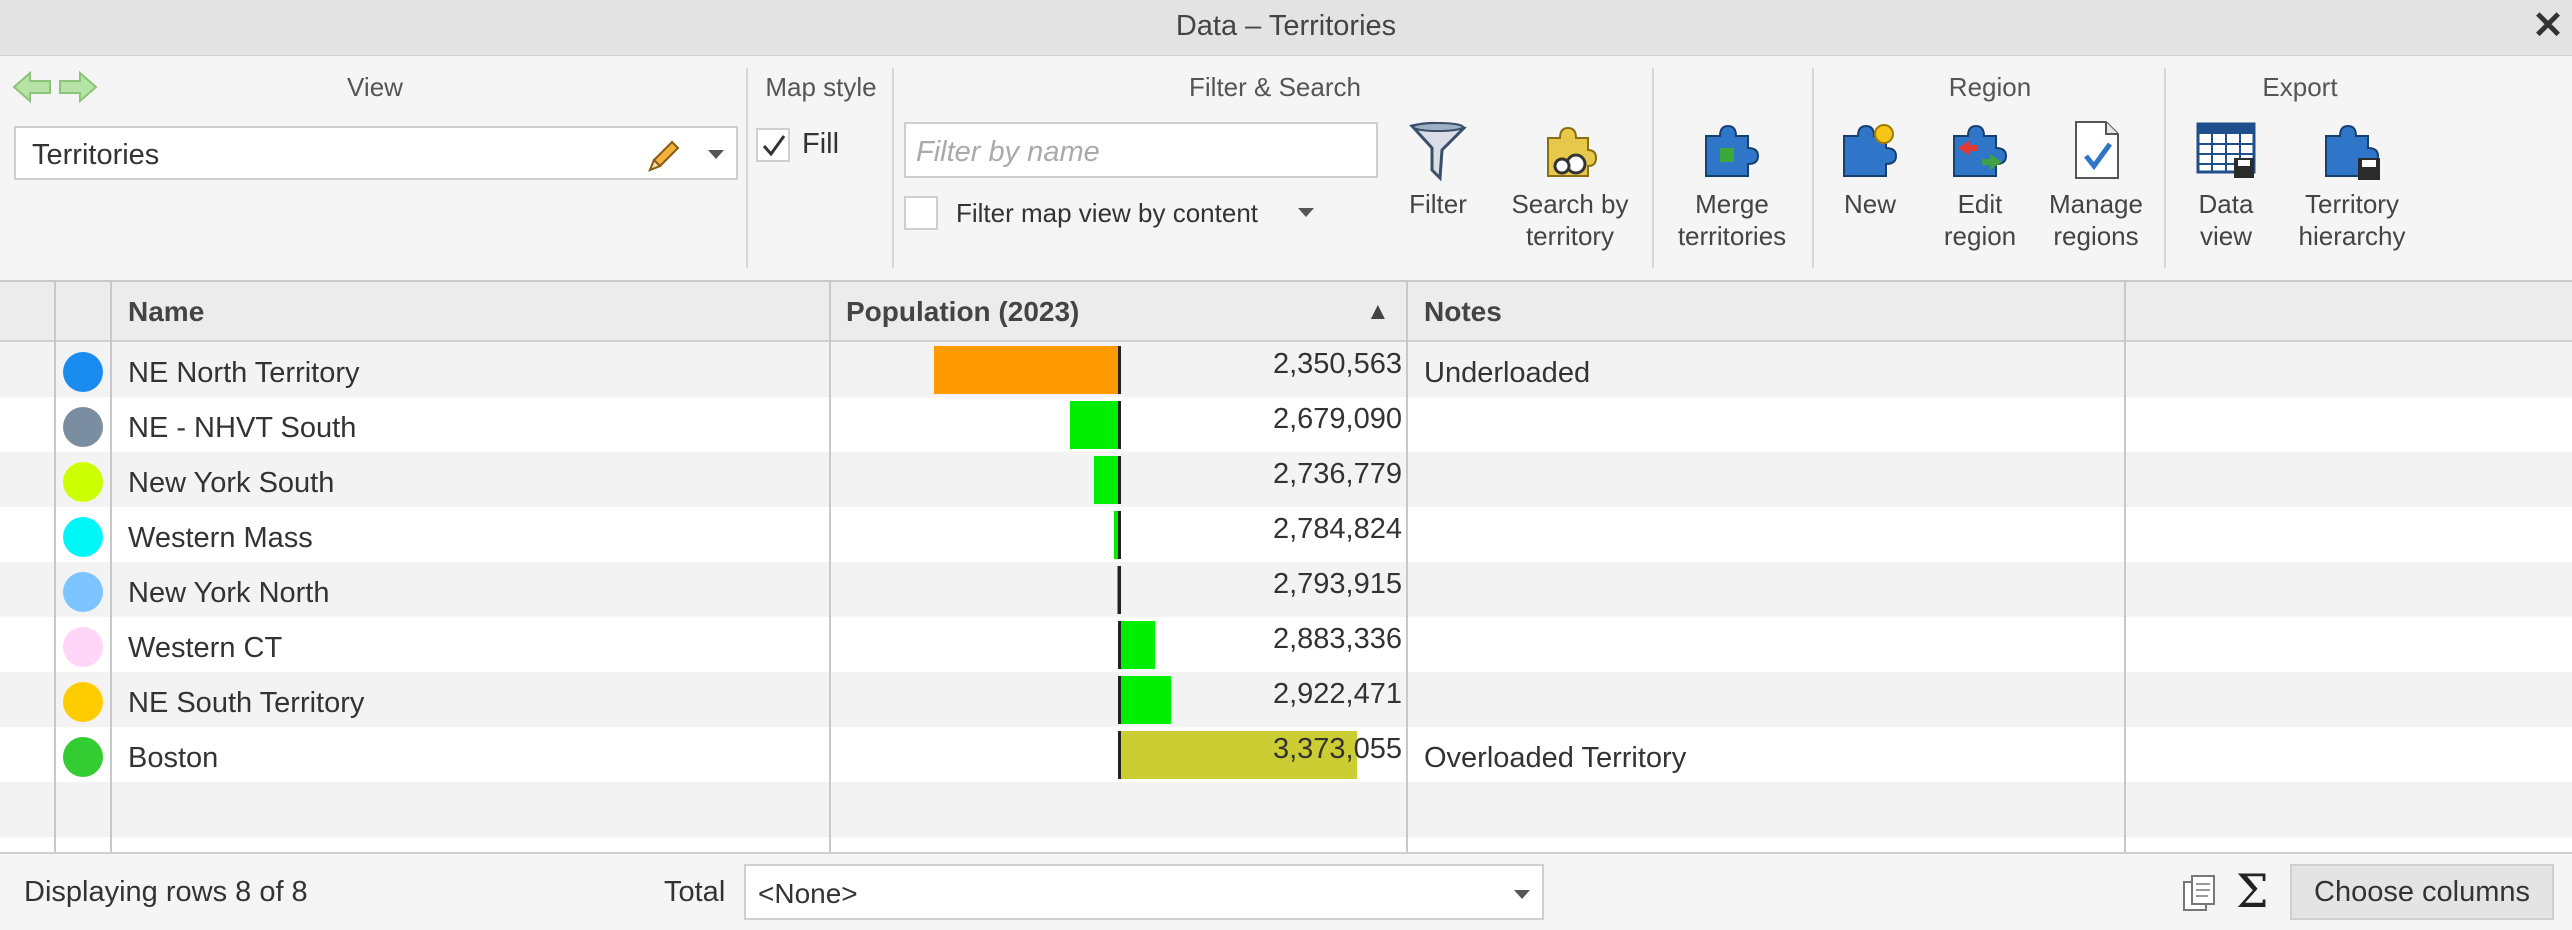 This screenshot has height=930, width=2572. What do you see at coordinates (220, 538) in the screenshot?
I see `territory-name: Western Mass` at bounding box center [220, 538].